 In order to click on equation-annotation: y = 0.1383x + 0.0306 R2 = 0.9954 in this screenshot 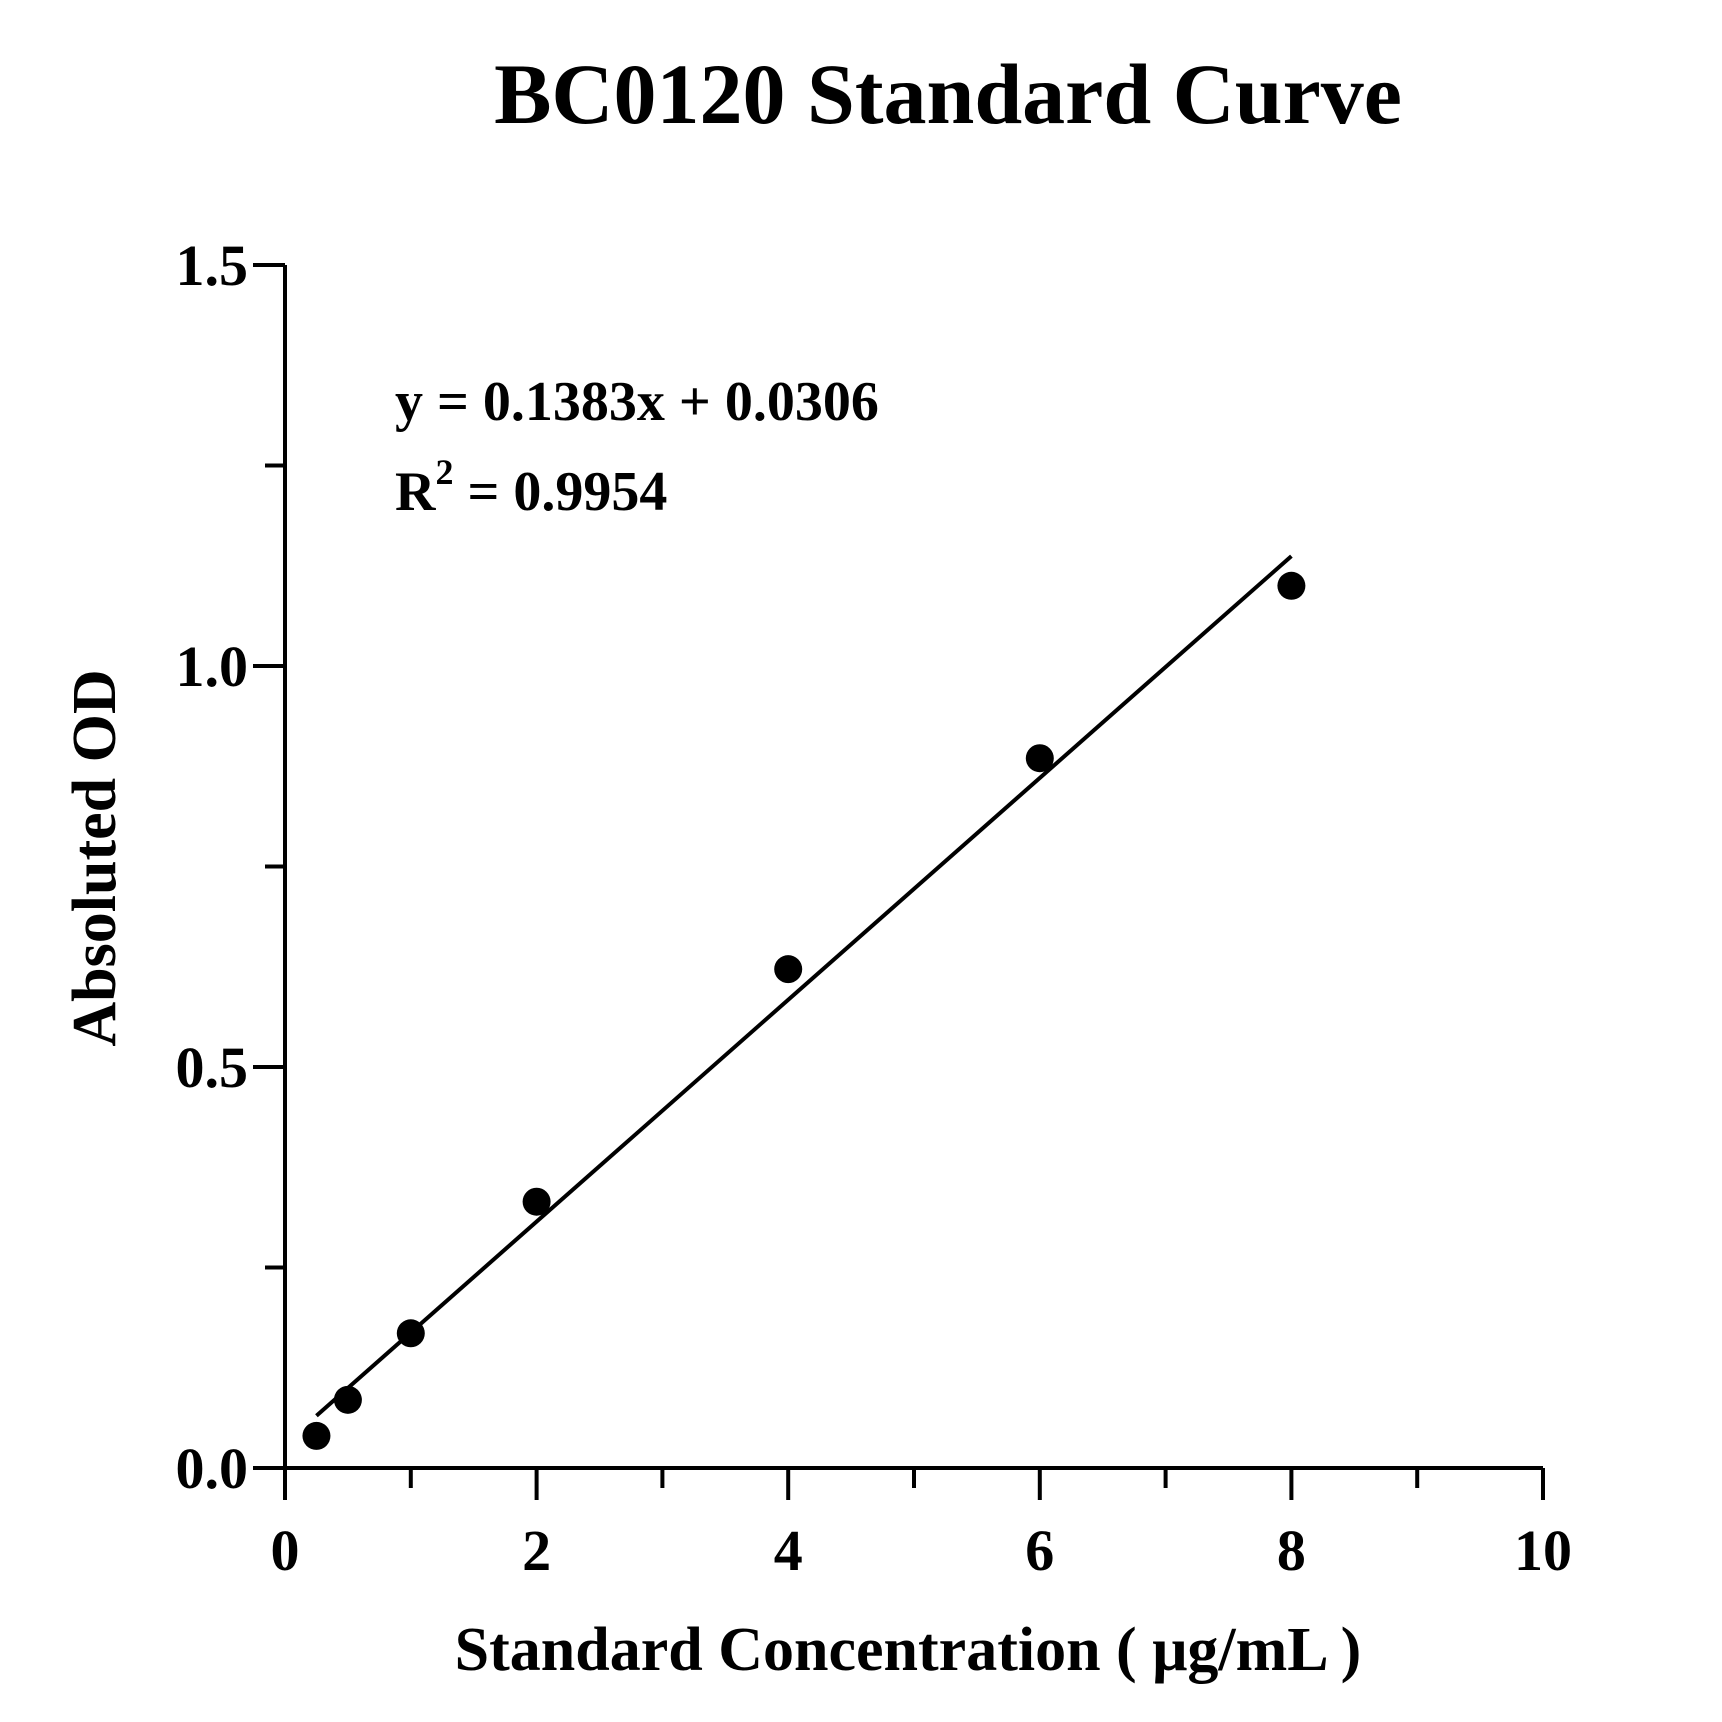, I will do `click(637, 447)`.